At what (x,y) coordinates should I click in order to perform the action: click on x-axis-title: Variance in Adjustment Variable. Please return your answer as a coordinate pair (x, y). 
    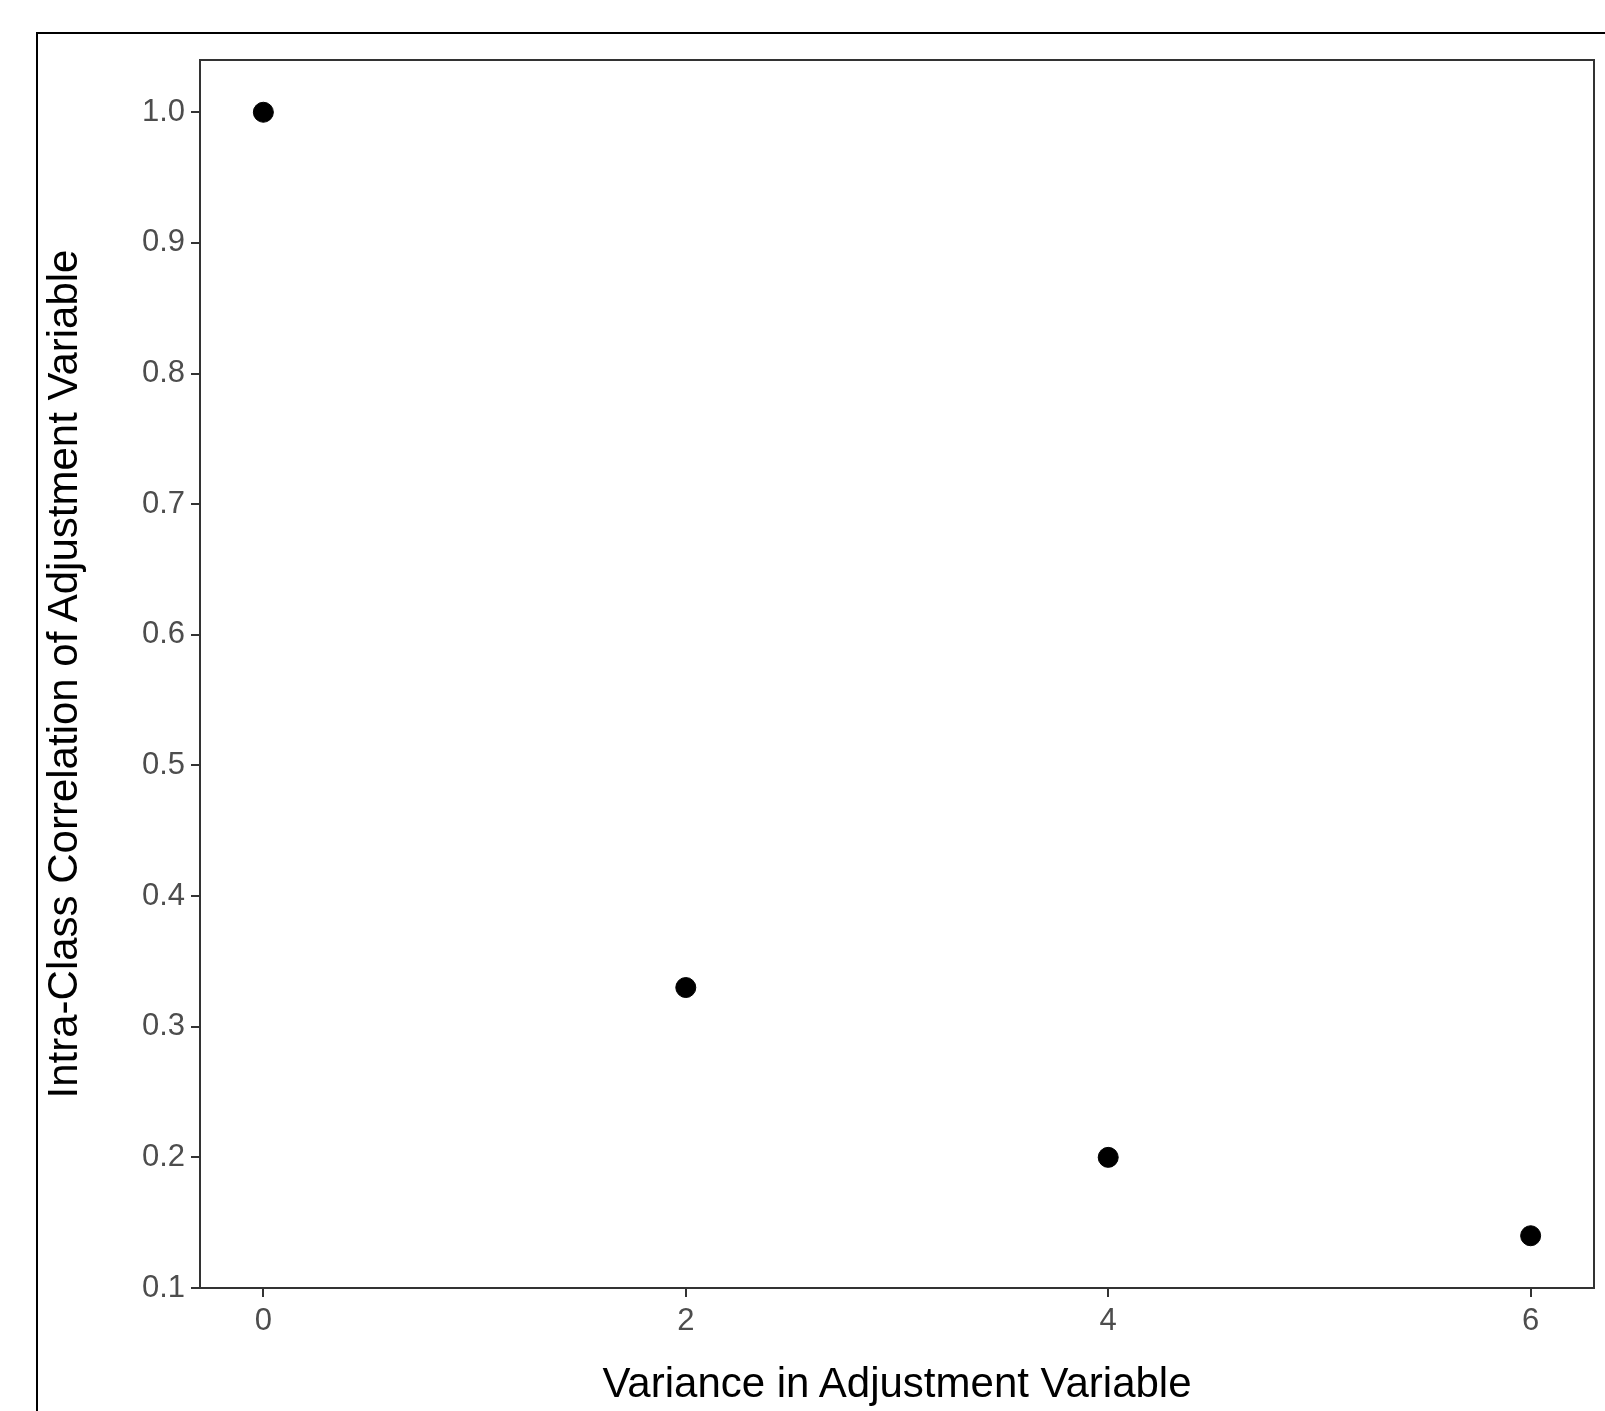
    Looking at the image, I should click on (897, 1383).